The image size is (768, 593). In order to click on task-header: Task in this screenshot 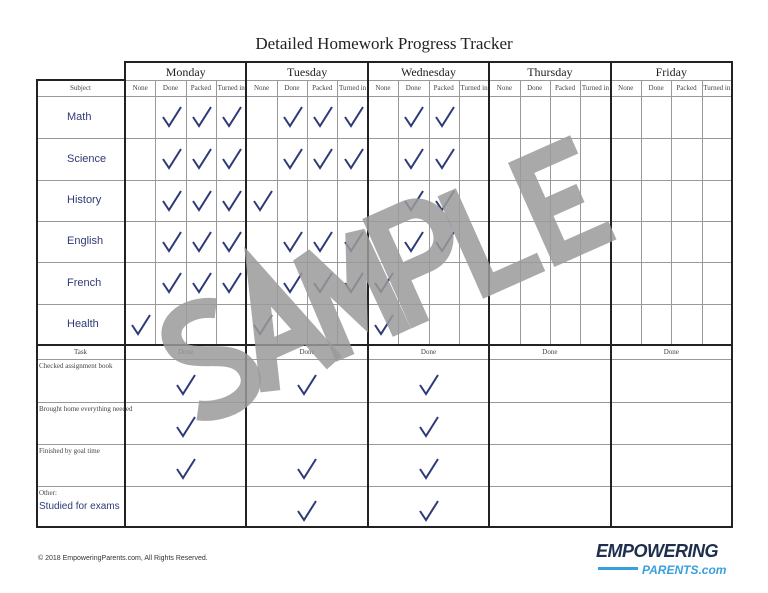, I will do `click(80, 352)`.